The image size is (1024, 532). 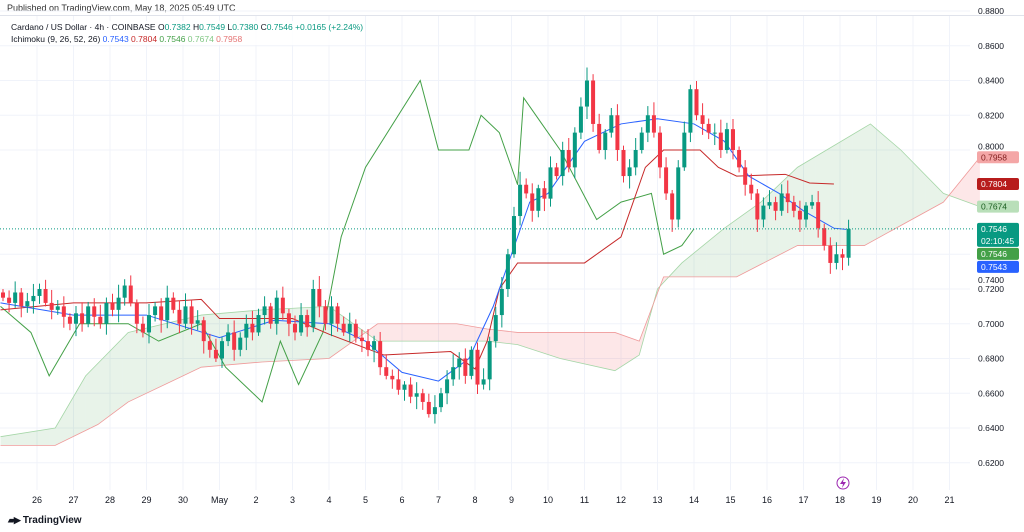 What do you see at coordinates (212, 27) in the screenshot?
I see `high-value: 0.7549` at bounding box center [212, 27].